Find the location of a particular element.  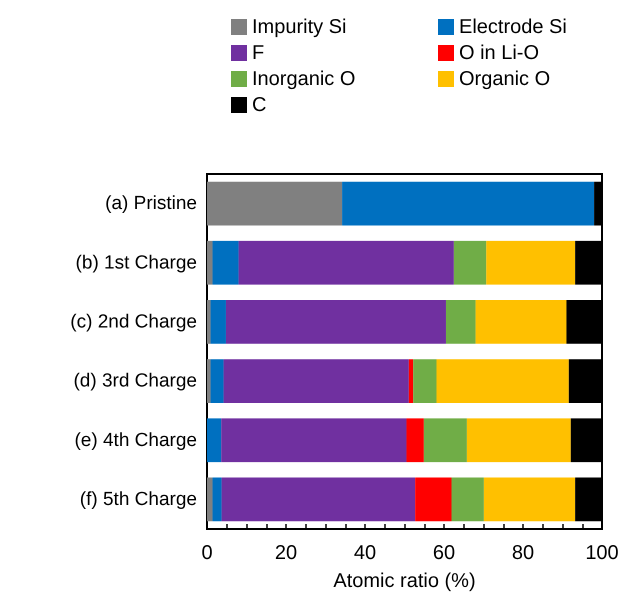

x-tick-label: 100 is located at coordinates (602, 553).